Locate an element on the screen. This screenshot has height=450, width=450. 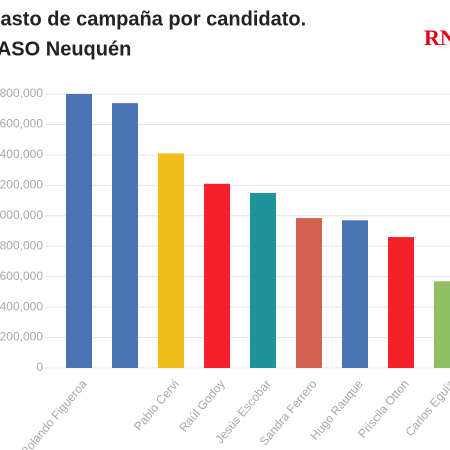
y-tick-label: 400,000 is located at coordinates (21, 306).